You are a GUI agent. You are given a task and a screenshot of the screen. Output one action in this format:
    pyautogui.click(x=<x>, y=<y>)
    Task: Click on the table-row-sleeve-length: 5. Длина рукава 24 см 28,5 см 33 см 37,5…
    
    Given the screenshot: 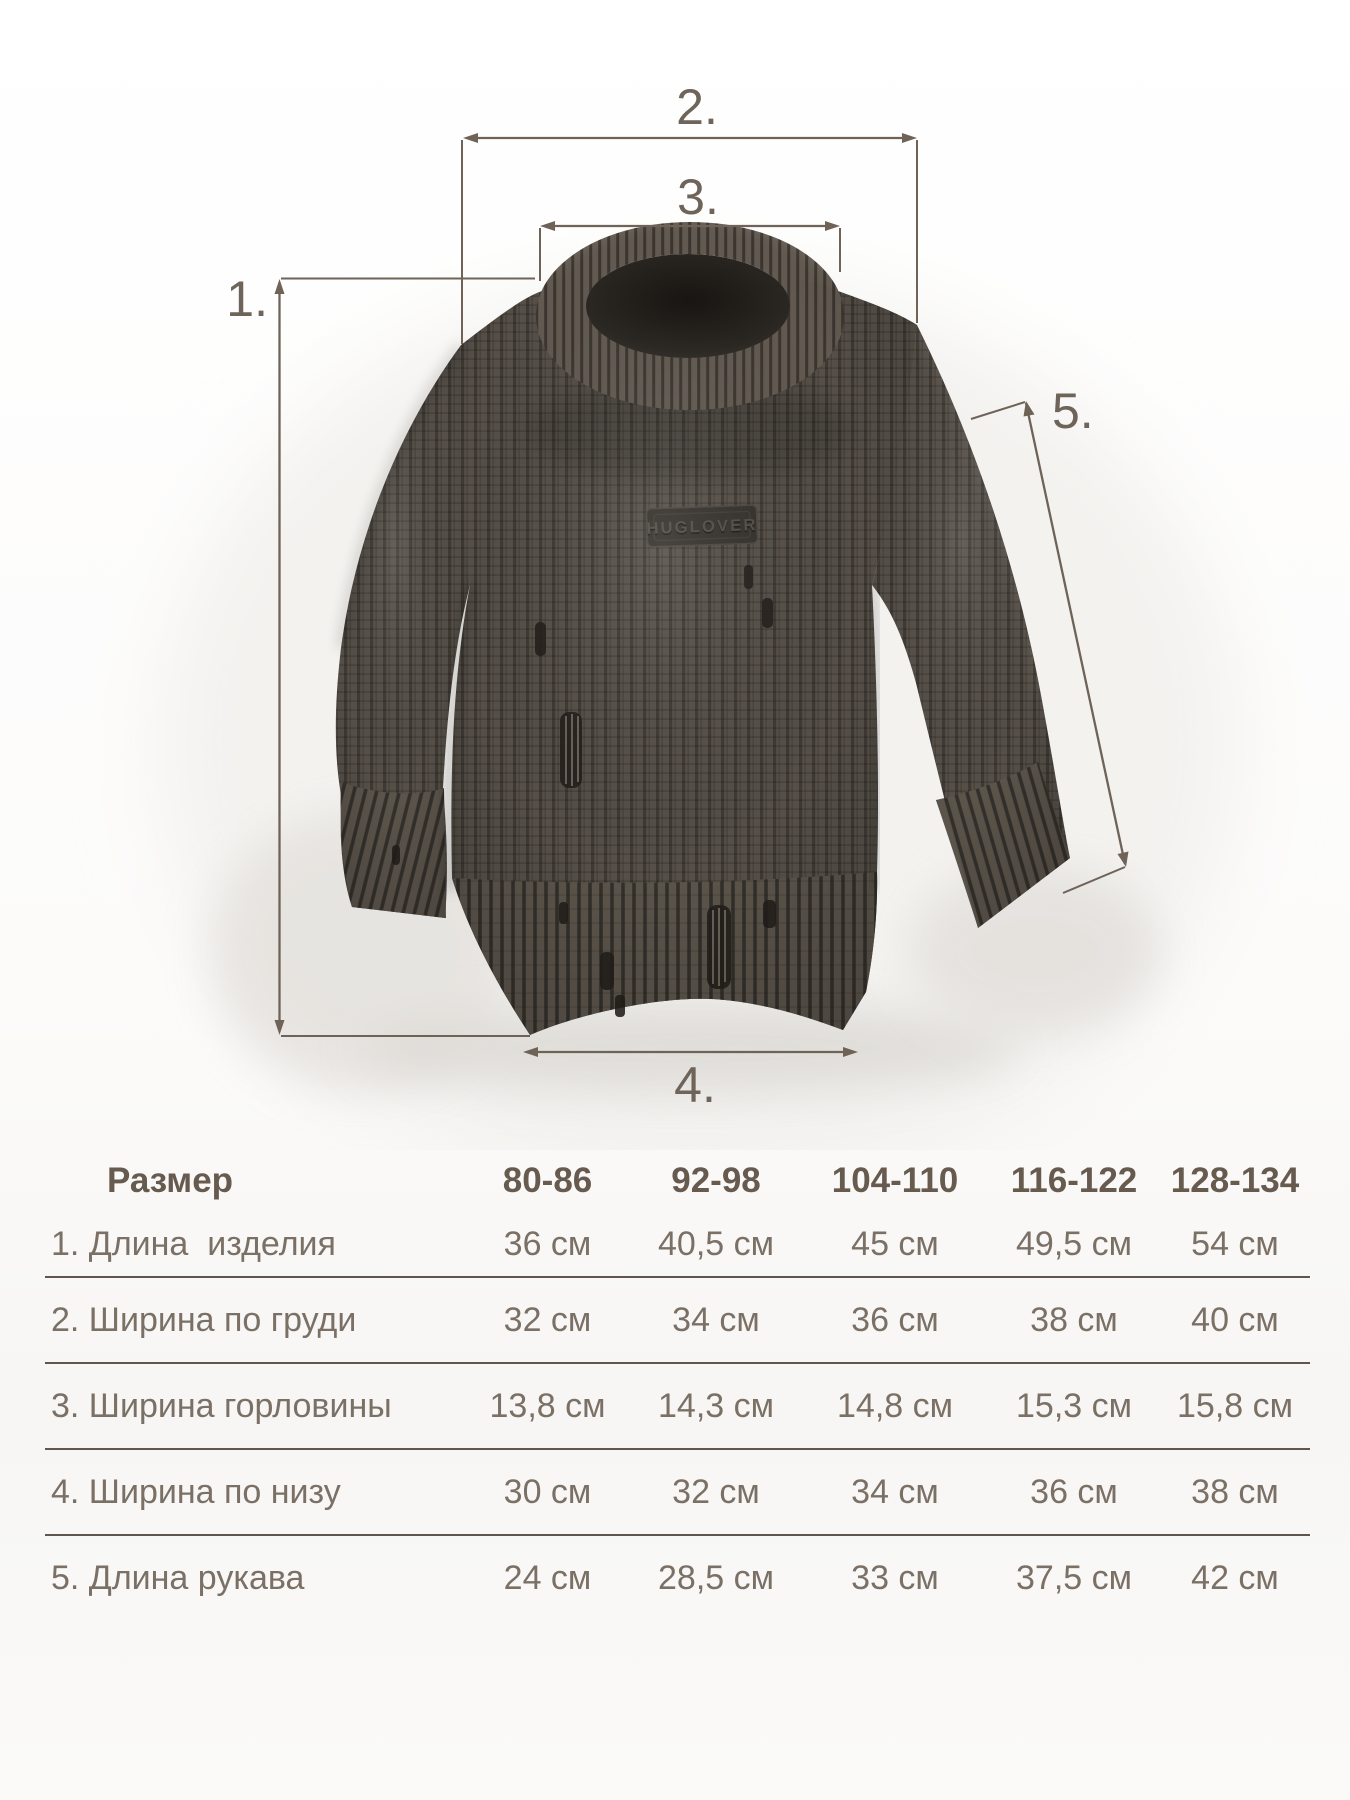 What is the action you would take?
    pyautogui.click(x=677, y=1577)
    